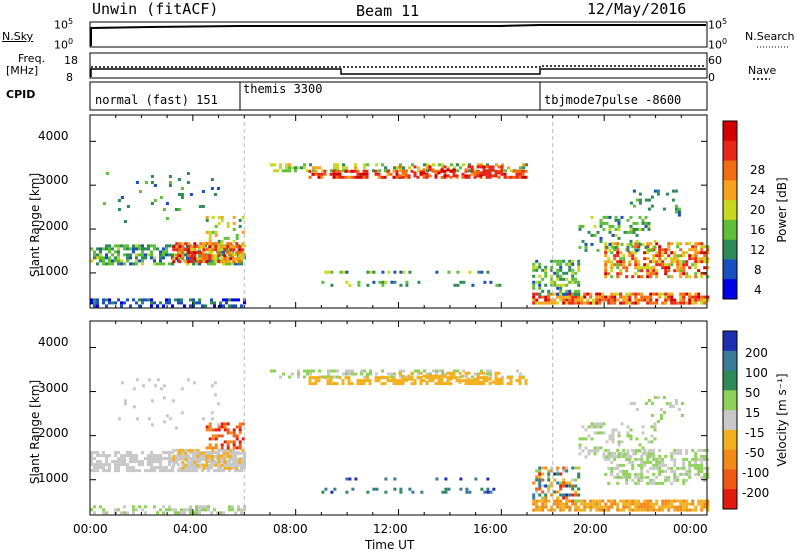  I want to click on velocity-ytick-2000: 2000, so click(53, 433).